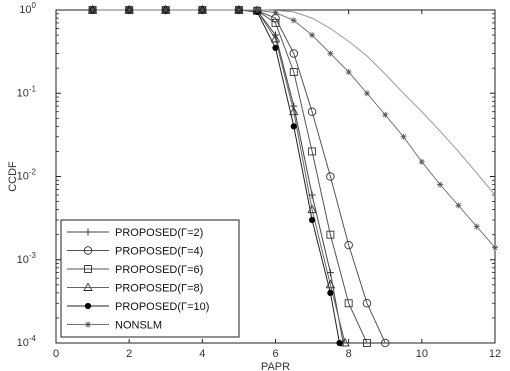  What do you see at coordinates (495, 354) in the screenshot?
I see `x-tick-label: 12` at bounding box center [495, 354].